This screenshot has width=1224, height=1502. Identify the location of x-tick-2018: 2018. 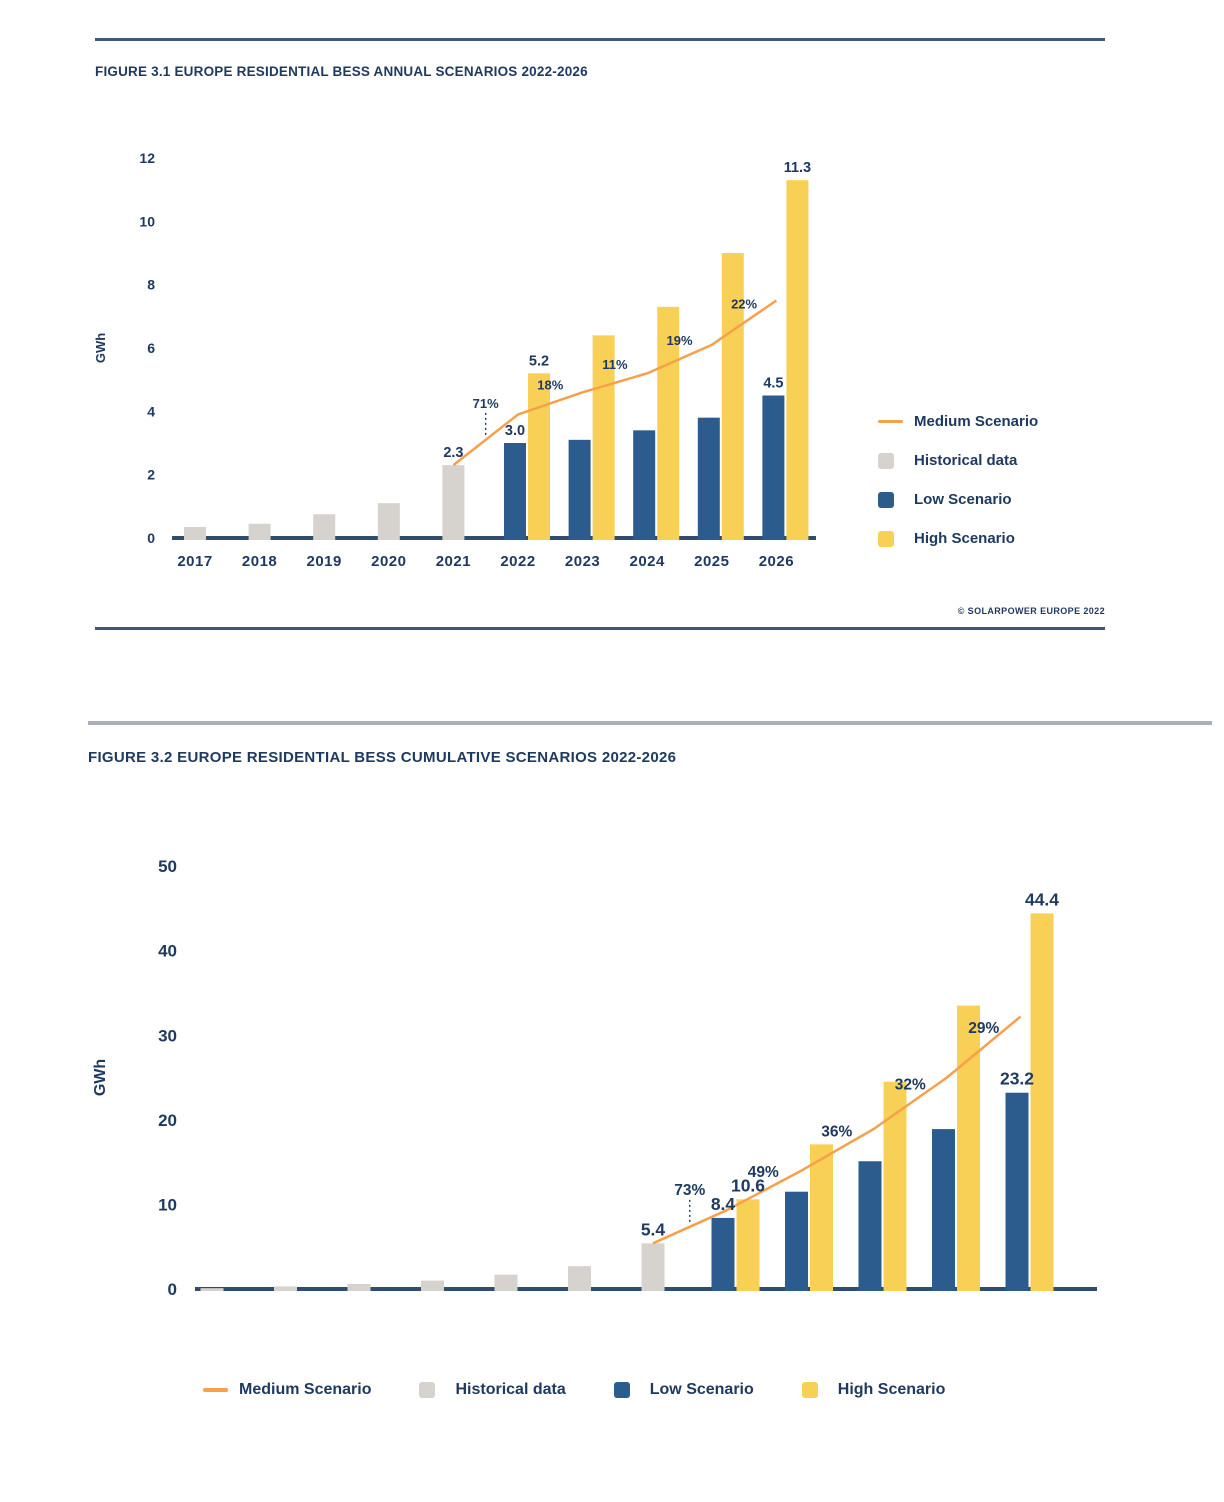
(259, 561).